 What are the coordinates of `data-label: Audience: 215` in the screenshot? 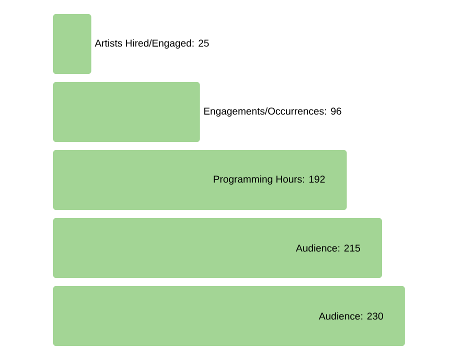 It's located at (328, 248).